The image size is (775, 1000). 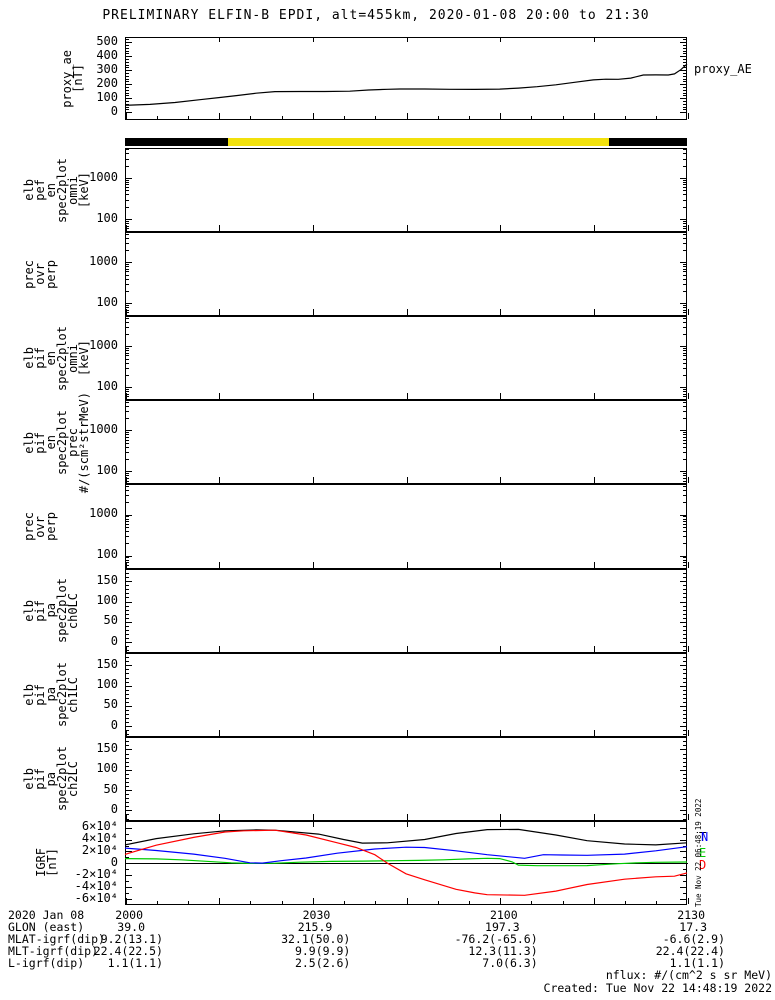 What do you see at coordinates (322, 951) in the screenshot?
I see `ephemeris-cell: 9.9(9.9)` at bounding box center [322, 951].